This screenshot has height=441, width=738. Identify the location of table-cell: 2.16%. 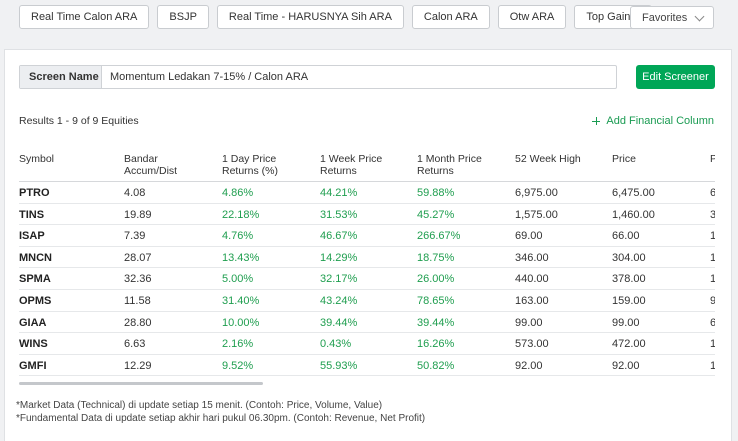
(238, 344).